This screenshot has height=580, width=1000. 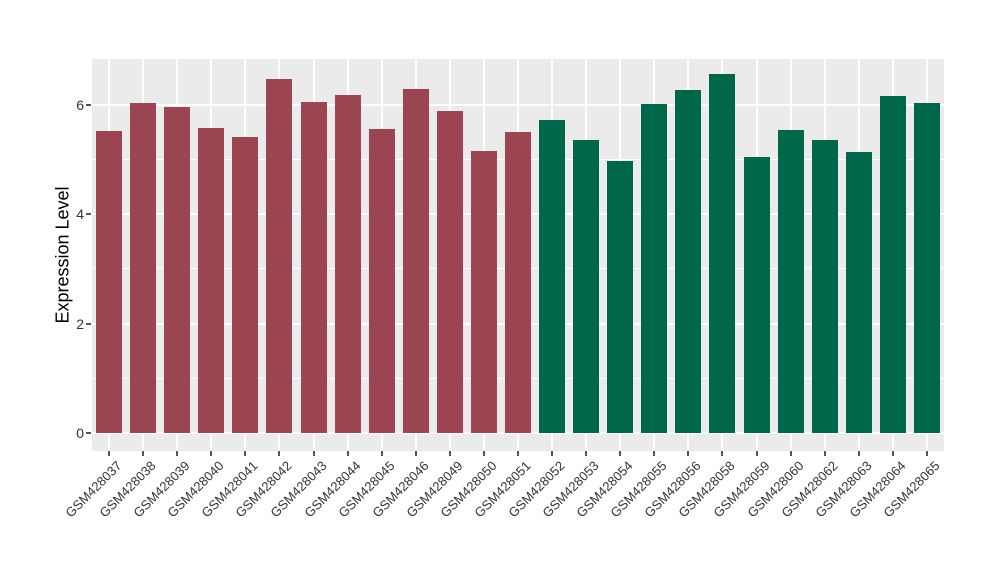 What do you see at coordinates (347, 264) in the screenshot?
I see `bar-GSM428044` at bounding box center [347, 264].